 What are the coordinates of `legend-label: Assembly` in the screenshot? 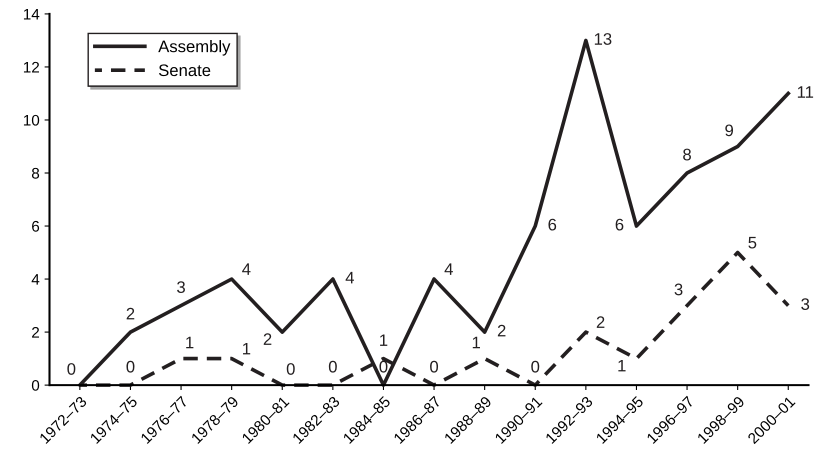 It's located at (194, 48).